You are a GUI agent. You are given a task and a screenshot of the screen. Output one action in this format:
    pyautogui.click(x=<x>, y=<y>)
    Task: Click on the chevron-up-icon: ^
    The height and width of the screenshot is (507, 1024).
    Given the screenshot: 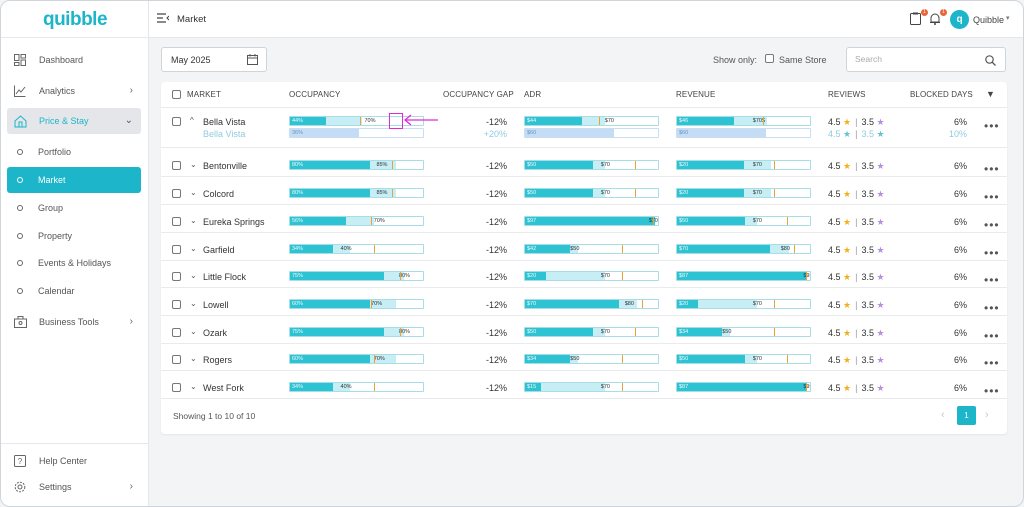 What is the action you would take?
    pyautogui.click(x=192, y=120)
    